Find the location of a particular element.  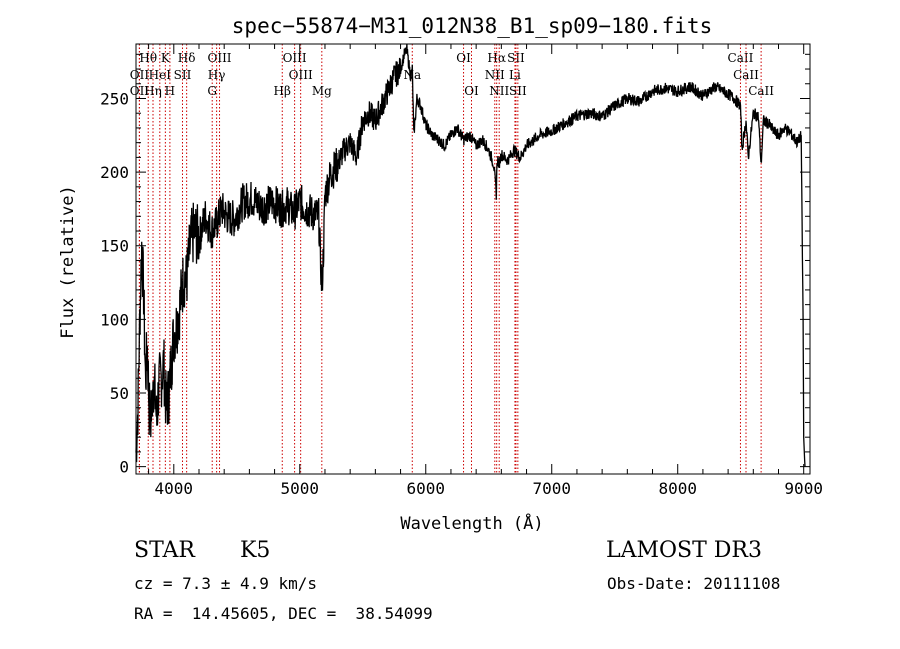

line-label-r1-6: Hα is located at coordinates (496, 58).